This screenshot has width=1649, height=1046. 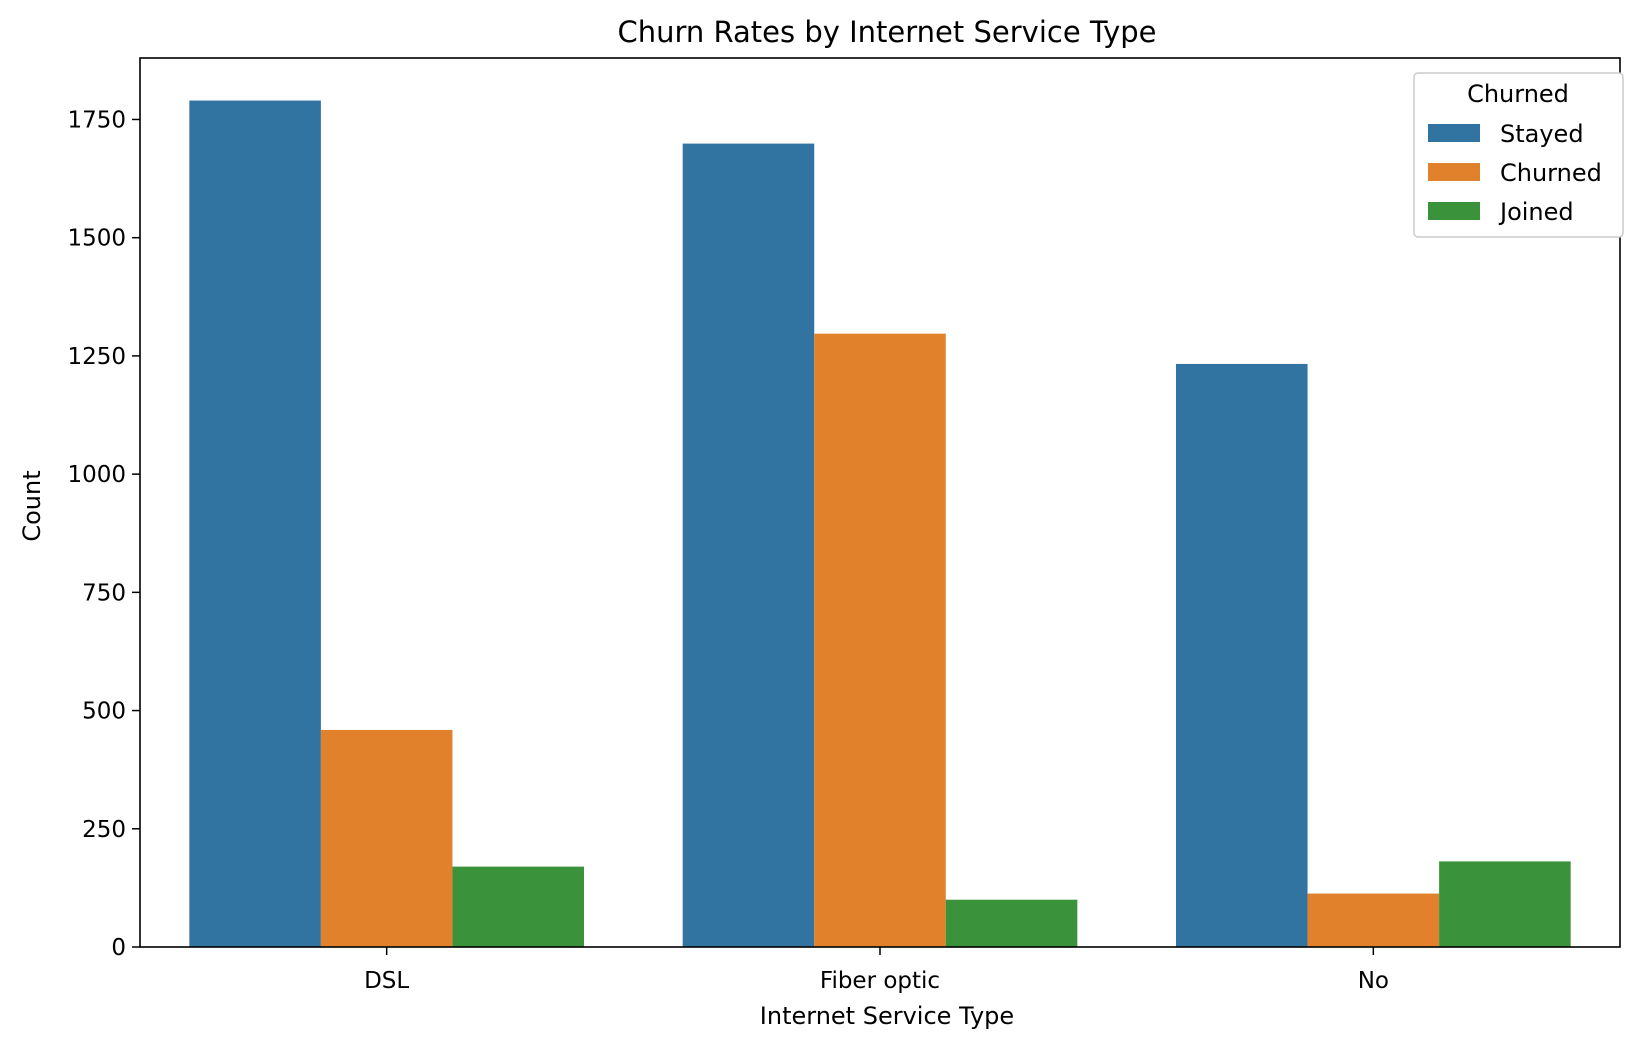 I want to click on bar-churned-dsl, so click(x=386, y=838).